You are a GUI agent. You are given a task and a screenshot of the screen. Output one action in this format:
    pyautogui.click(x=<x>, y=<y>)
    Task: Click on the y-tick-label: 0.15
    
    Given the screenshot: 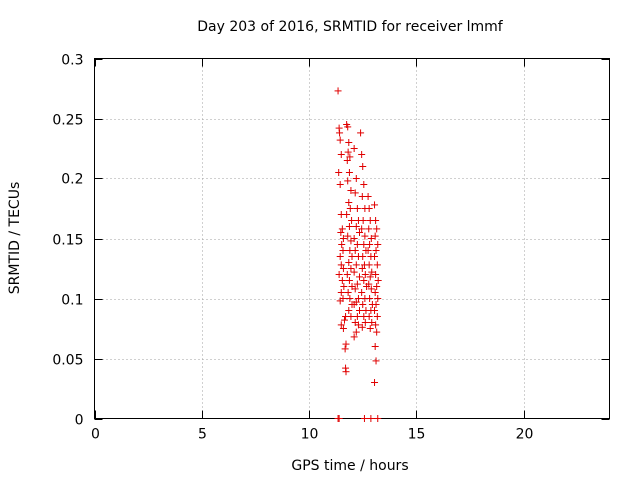 What is the action you would take?
    pyautogui.click(x=67, y=241)
    